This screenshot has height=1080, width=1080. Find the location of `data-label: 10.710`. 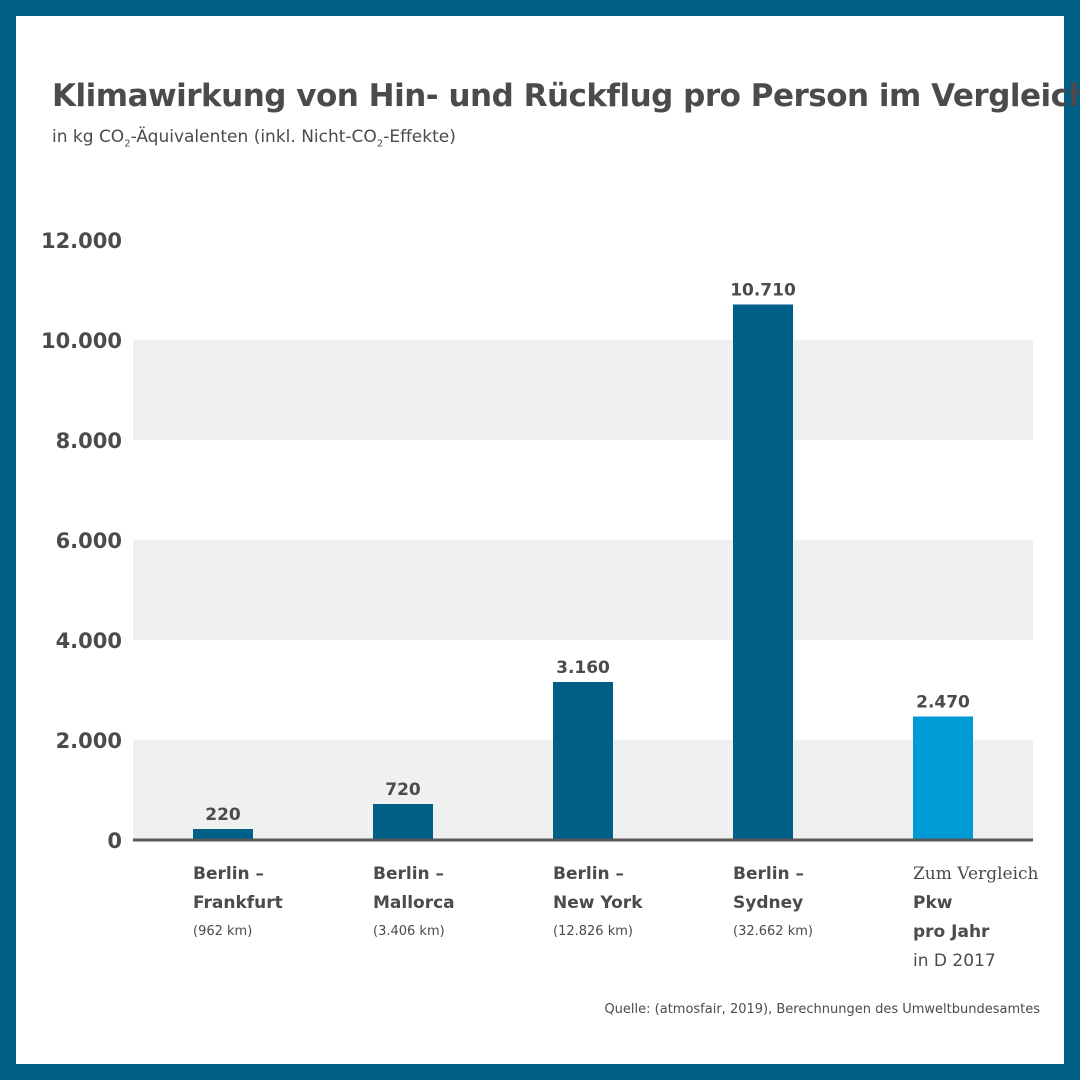

data-label: 10.710 is located at coordinates (763, 291).